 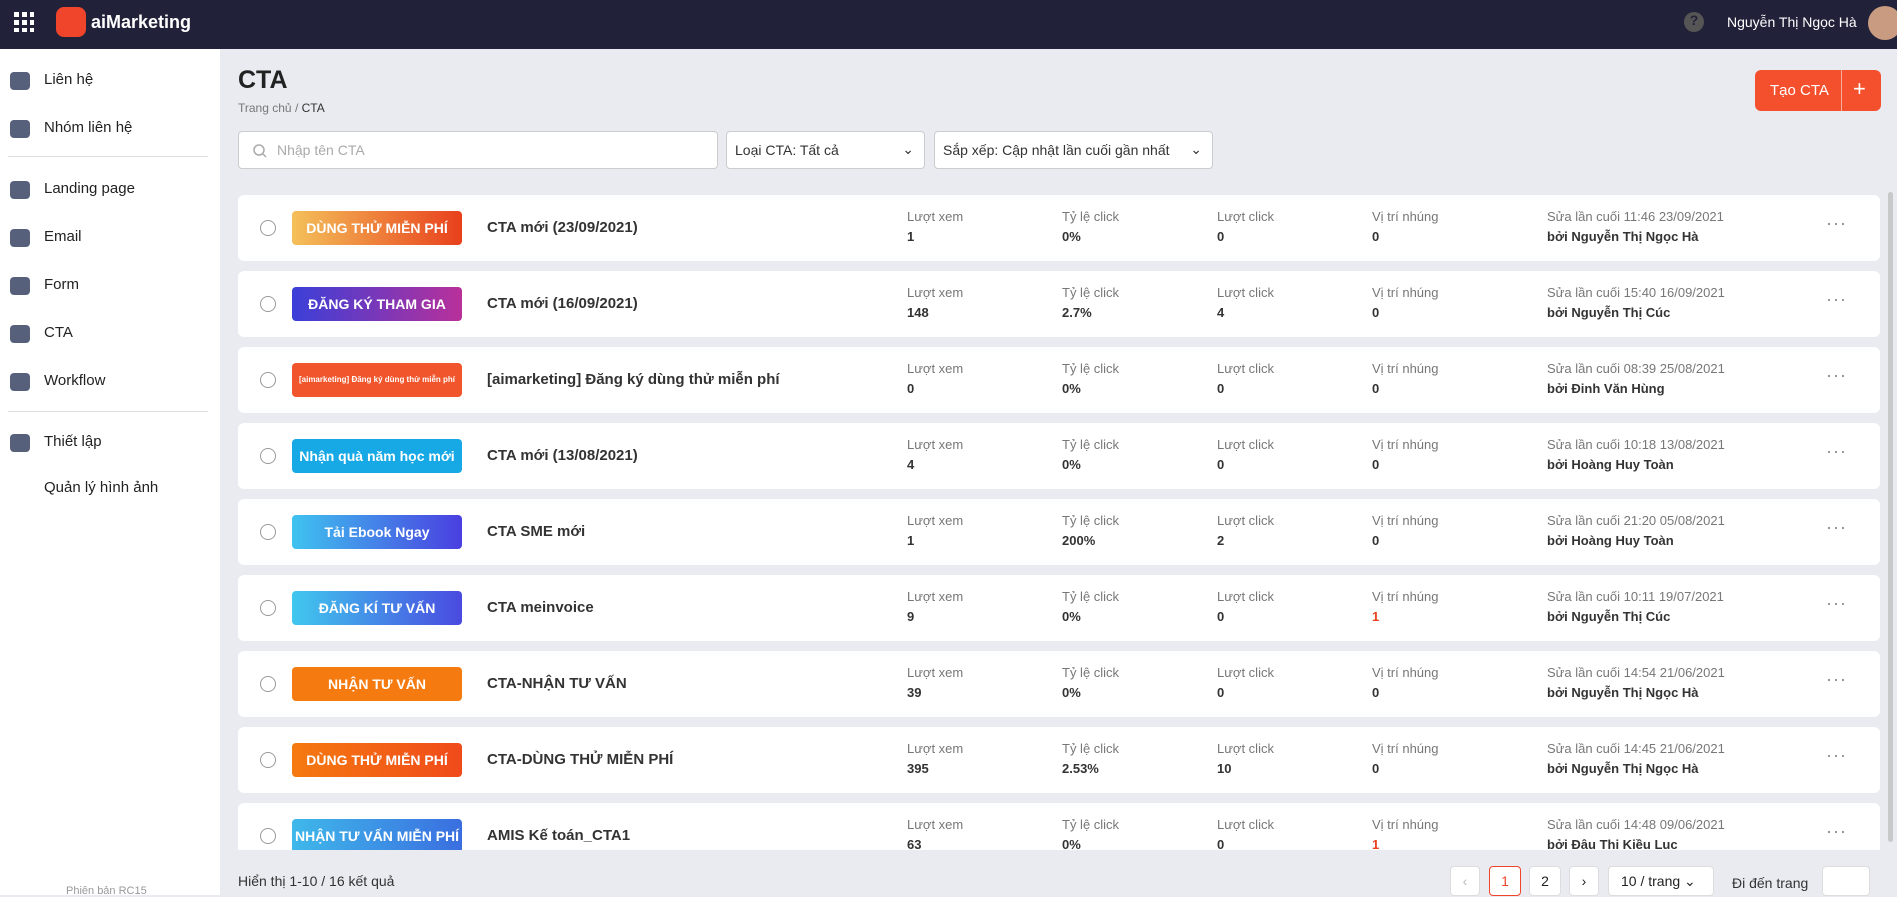 What do you see at coordinates (377, 456) in the screenshot?
I see `cta-button-preview: Nhận quà năm học mới` at bounding box center [377, 456].